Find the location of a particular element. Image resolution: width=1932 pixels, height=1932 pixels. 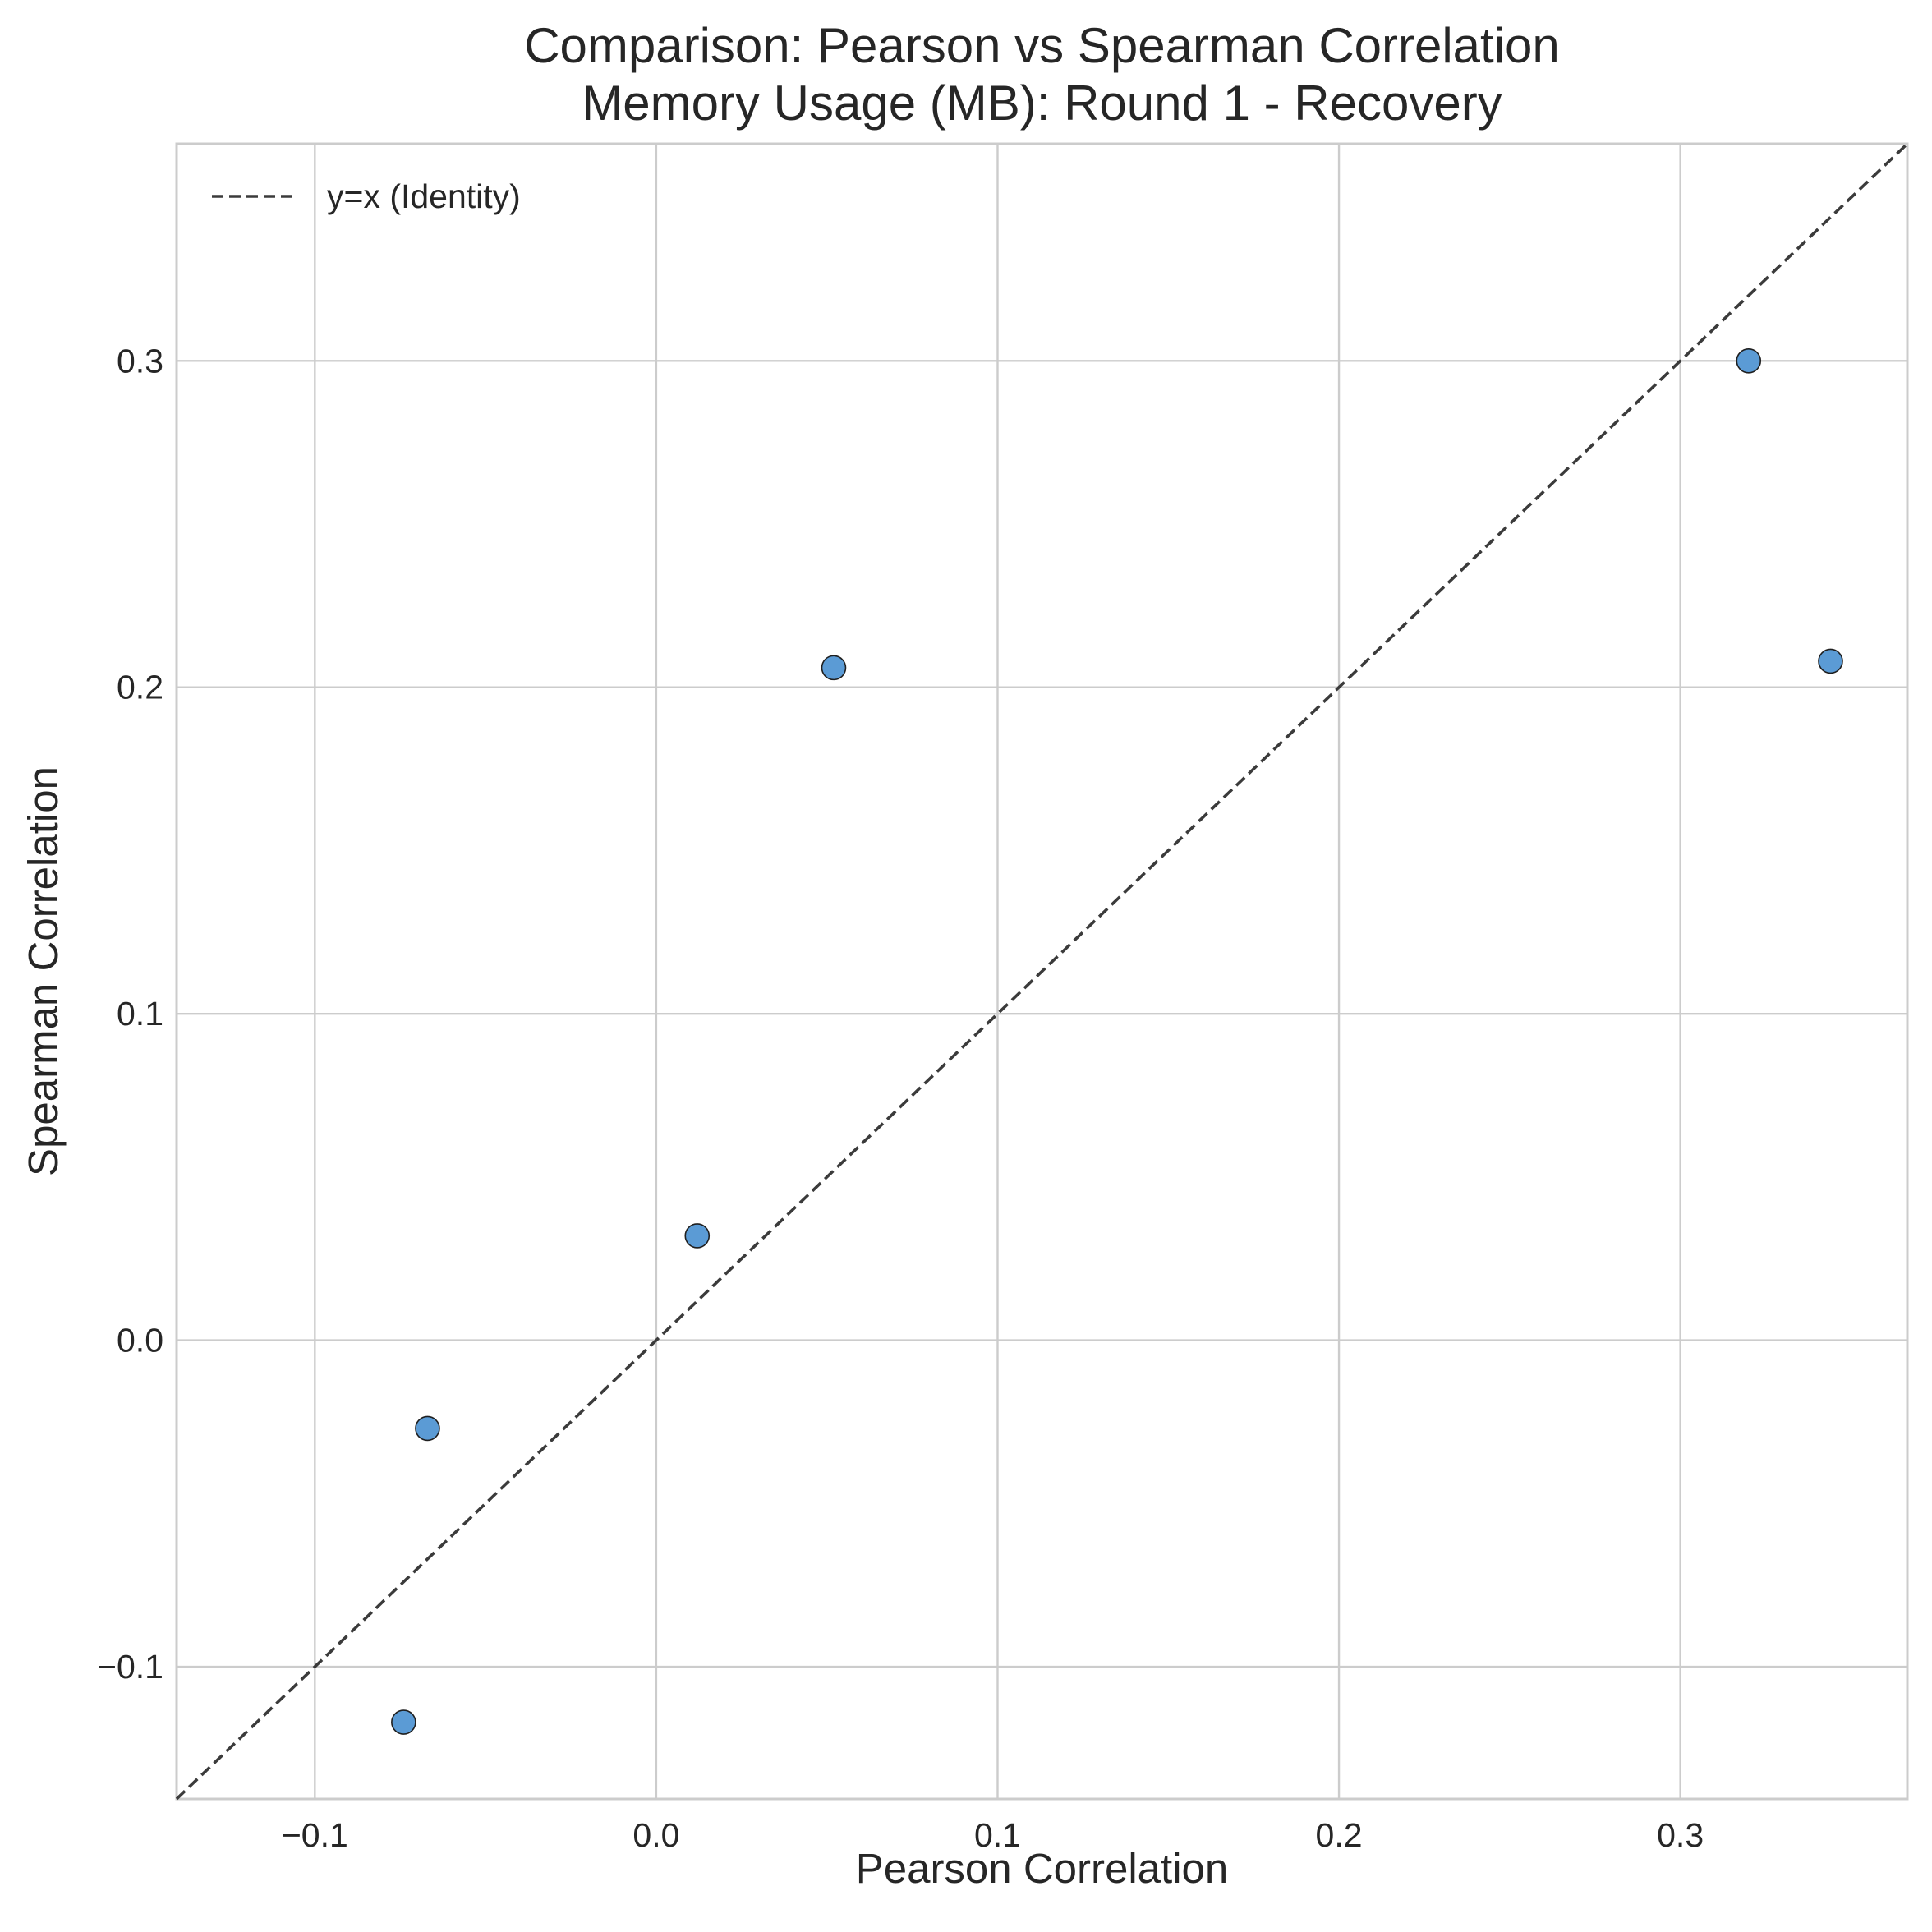

chart-title-line-2: Memory Usage (MB): Round 1 - Recovery is located at coordinates (1042, 104).